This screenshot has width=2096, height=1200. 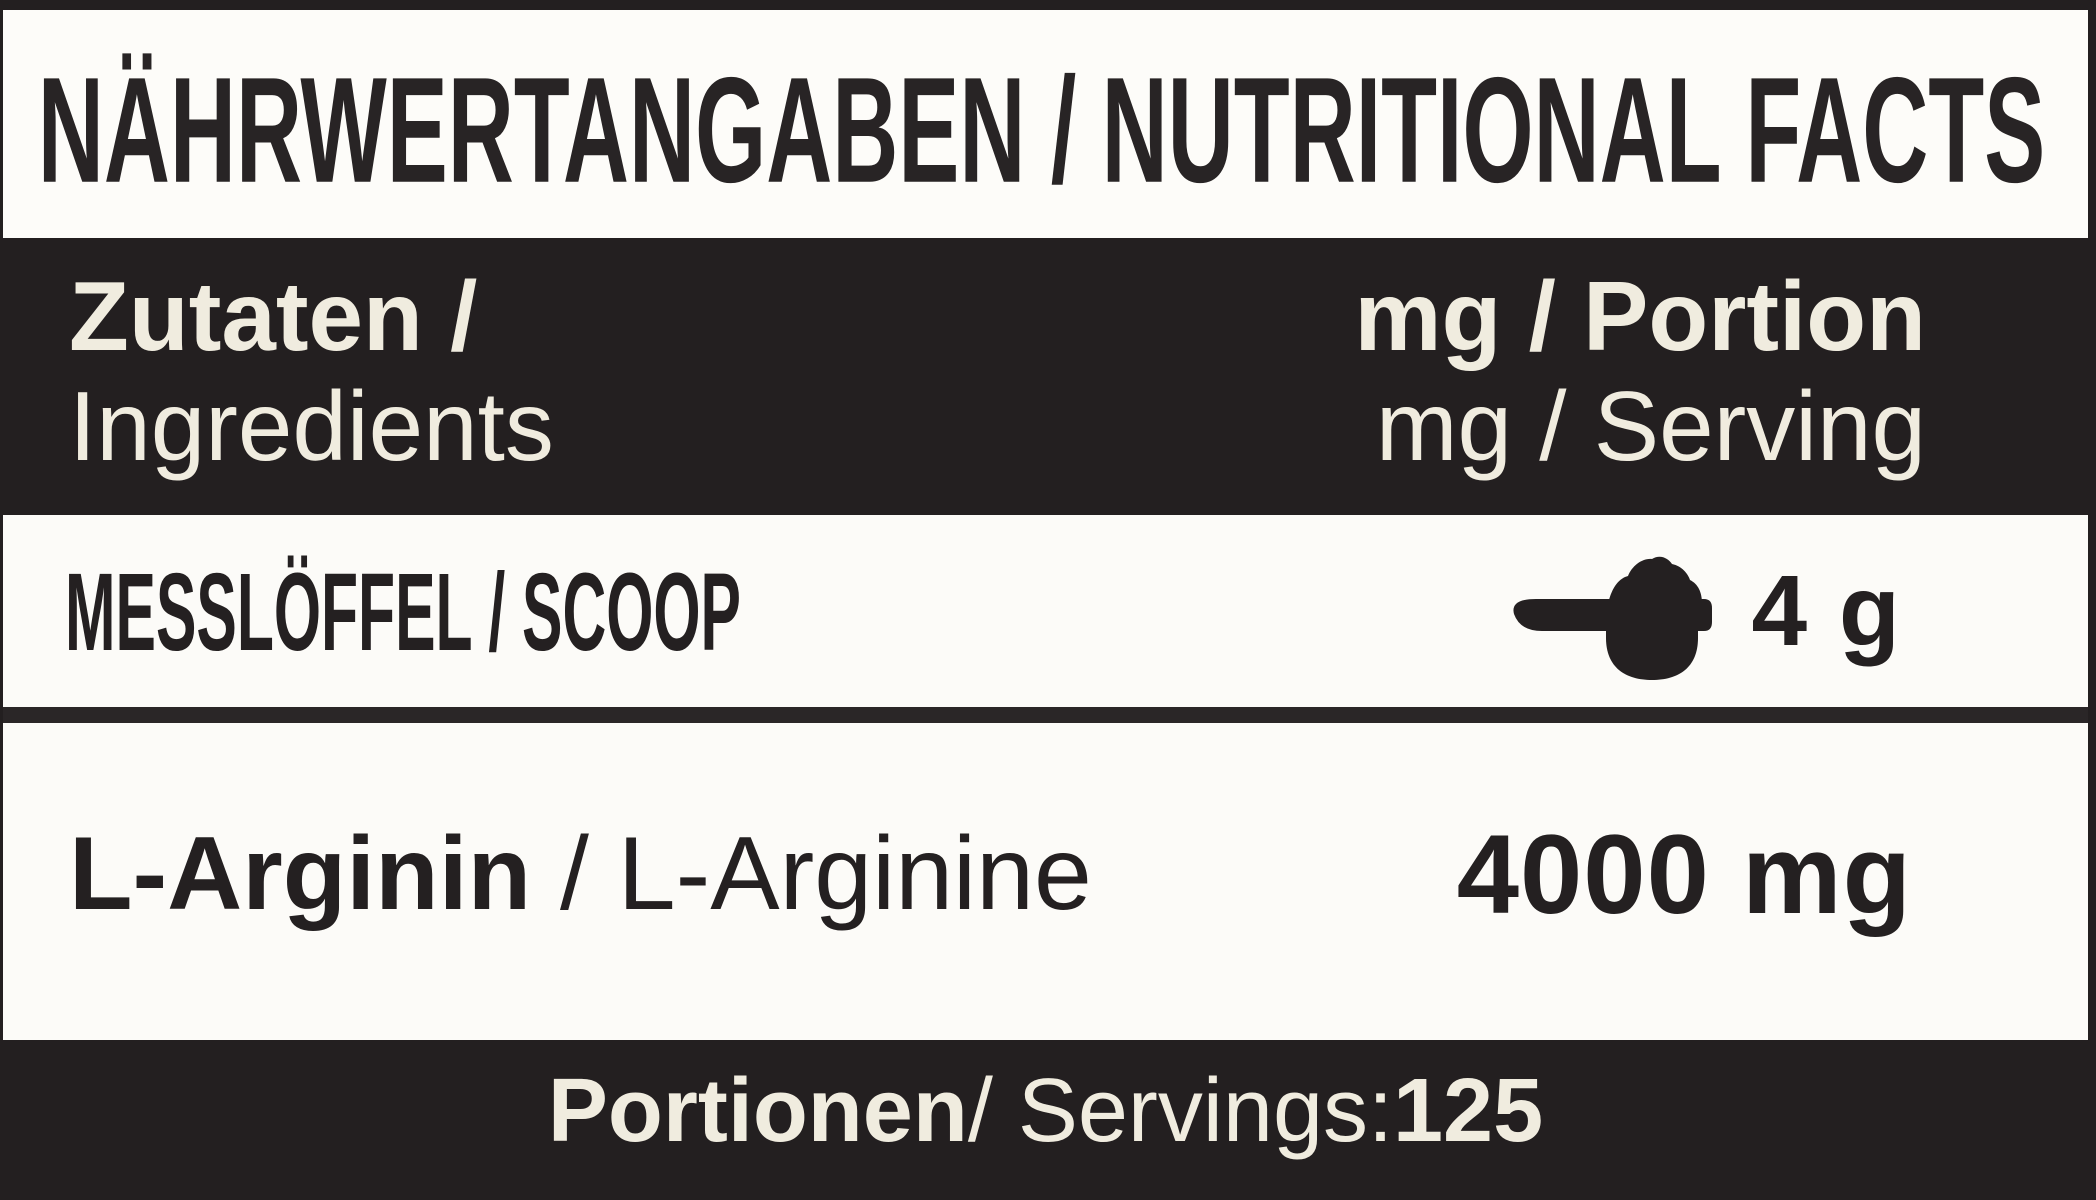 What do you see at coordinates (1684, 874) in the screenshot?
I see `ingredient-amount-value: 4000 mg` at bounding box center [1684, 874].